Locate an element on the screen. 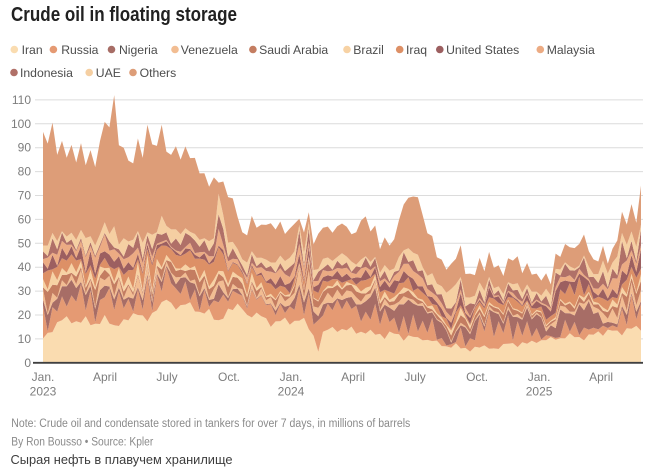 The width and height of the screenshot is (646, 467). svg-text: 0 is located at coordinates (27, 363).